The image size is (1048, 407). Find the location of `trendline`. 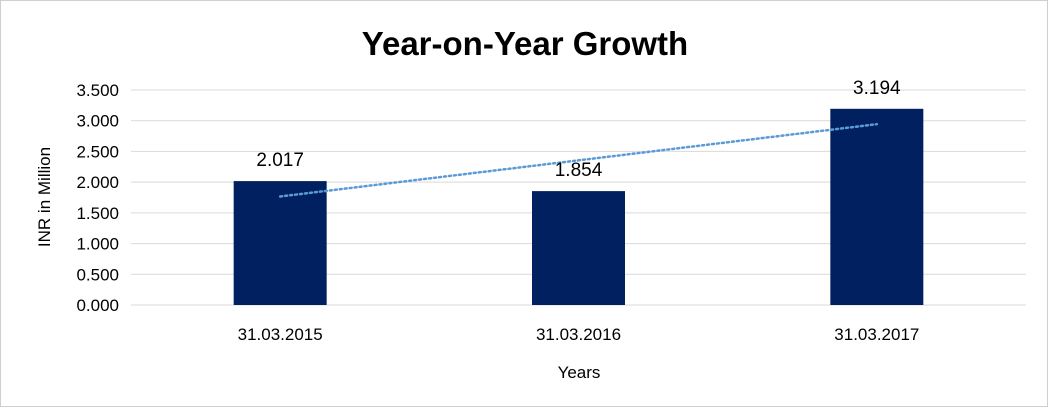

trendline is located at coordinates (578, 160).